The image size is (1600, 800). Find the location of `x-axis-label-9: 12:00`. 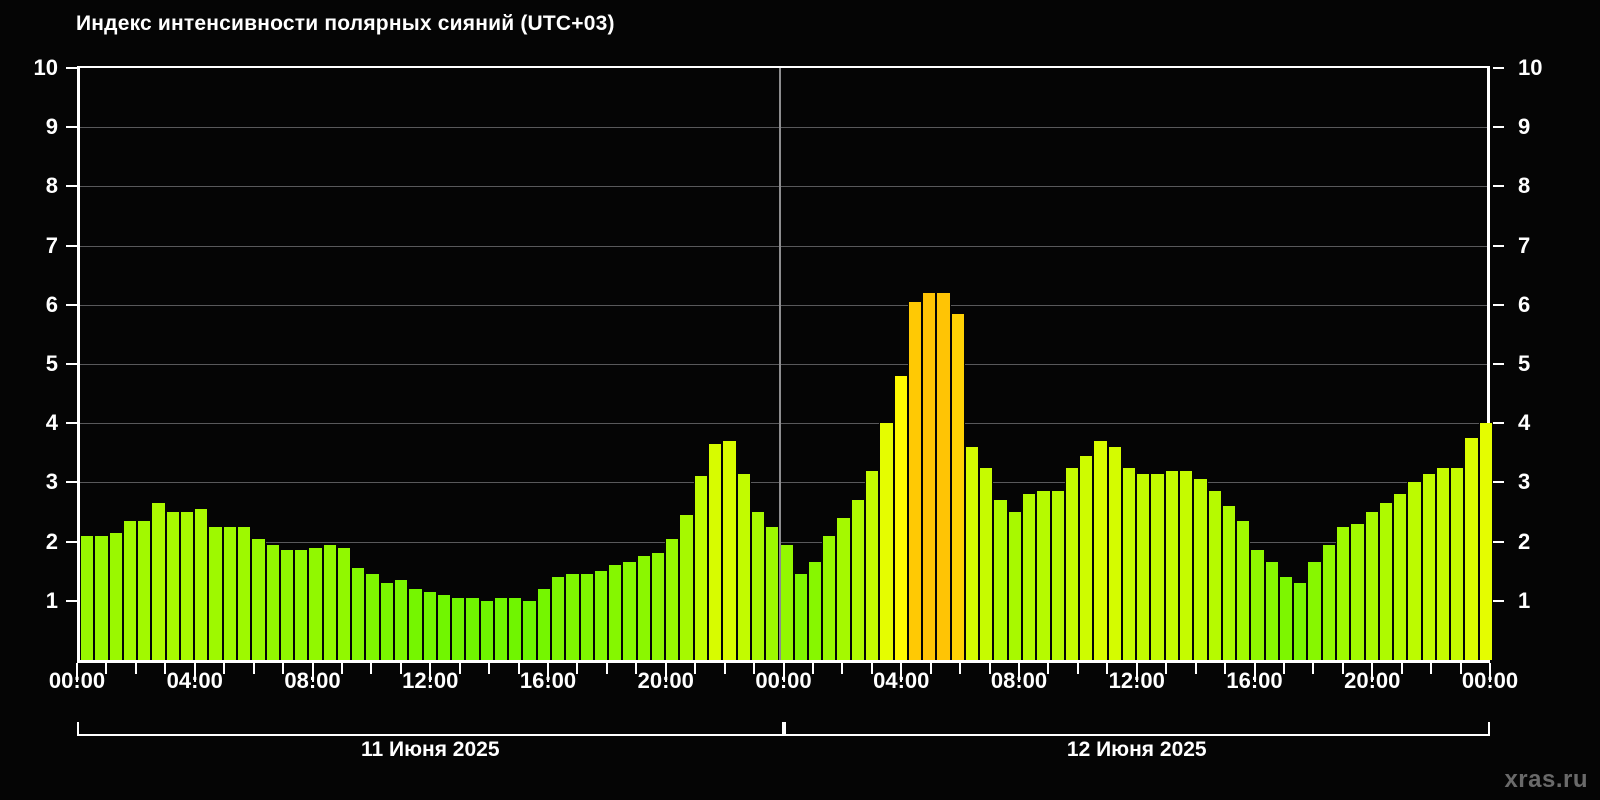

x-axis-label-9: 12:00 is located at coordinates (1136, 680).